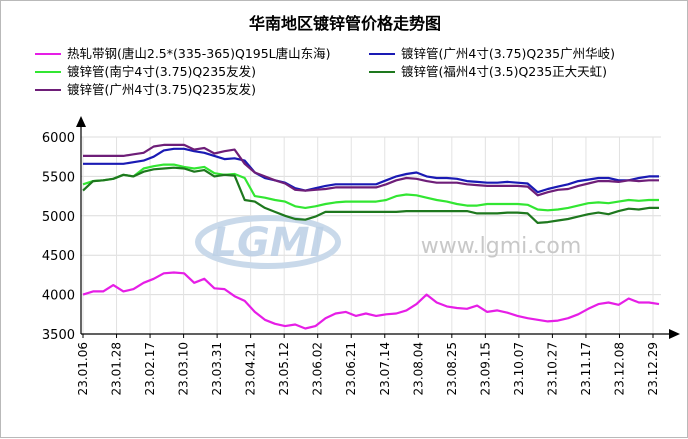 The image size is (688, 439). I want to click on legend-label: 镀锌管(南宁4寸(3.75)Q235友发), so click(161, 71).